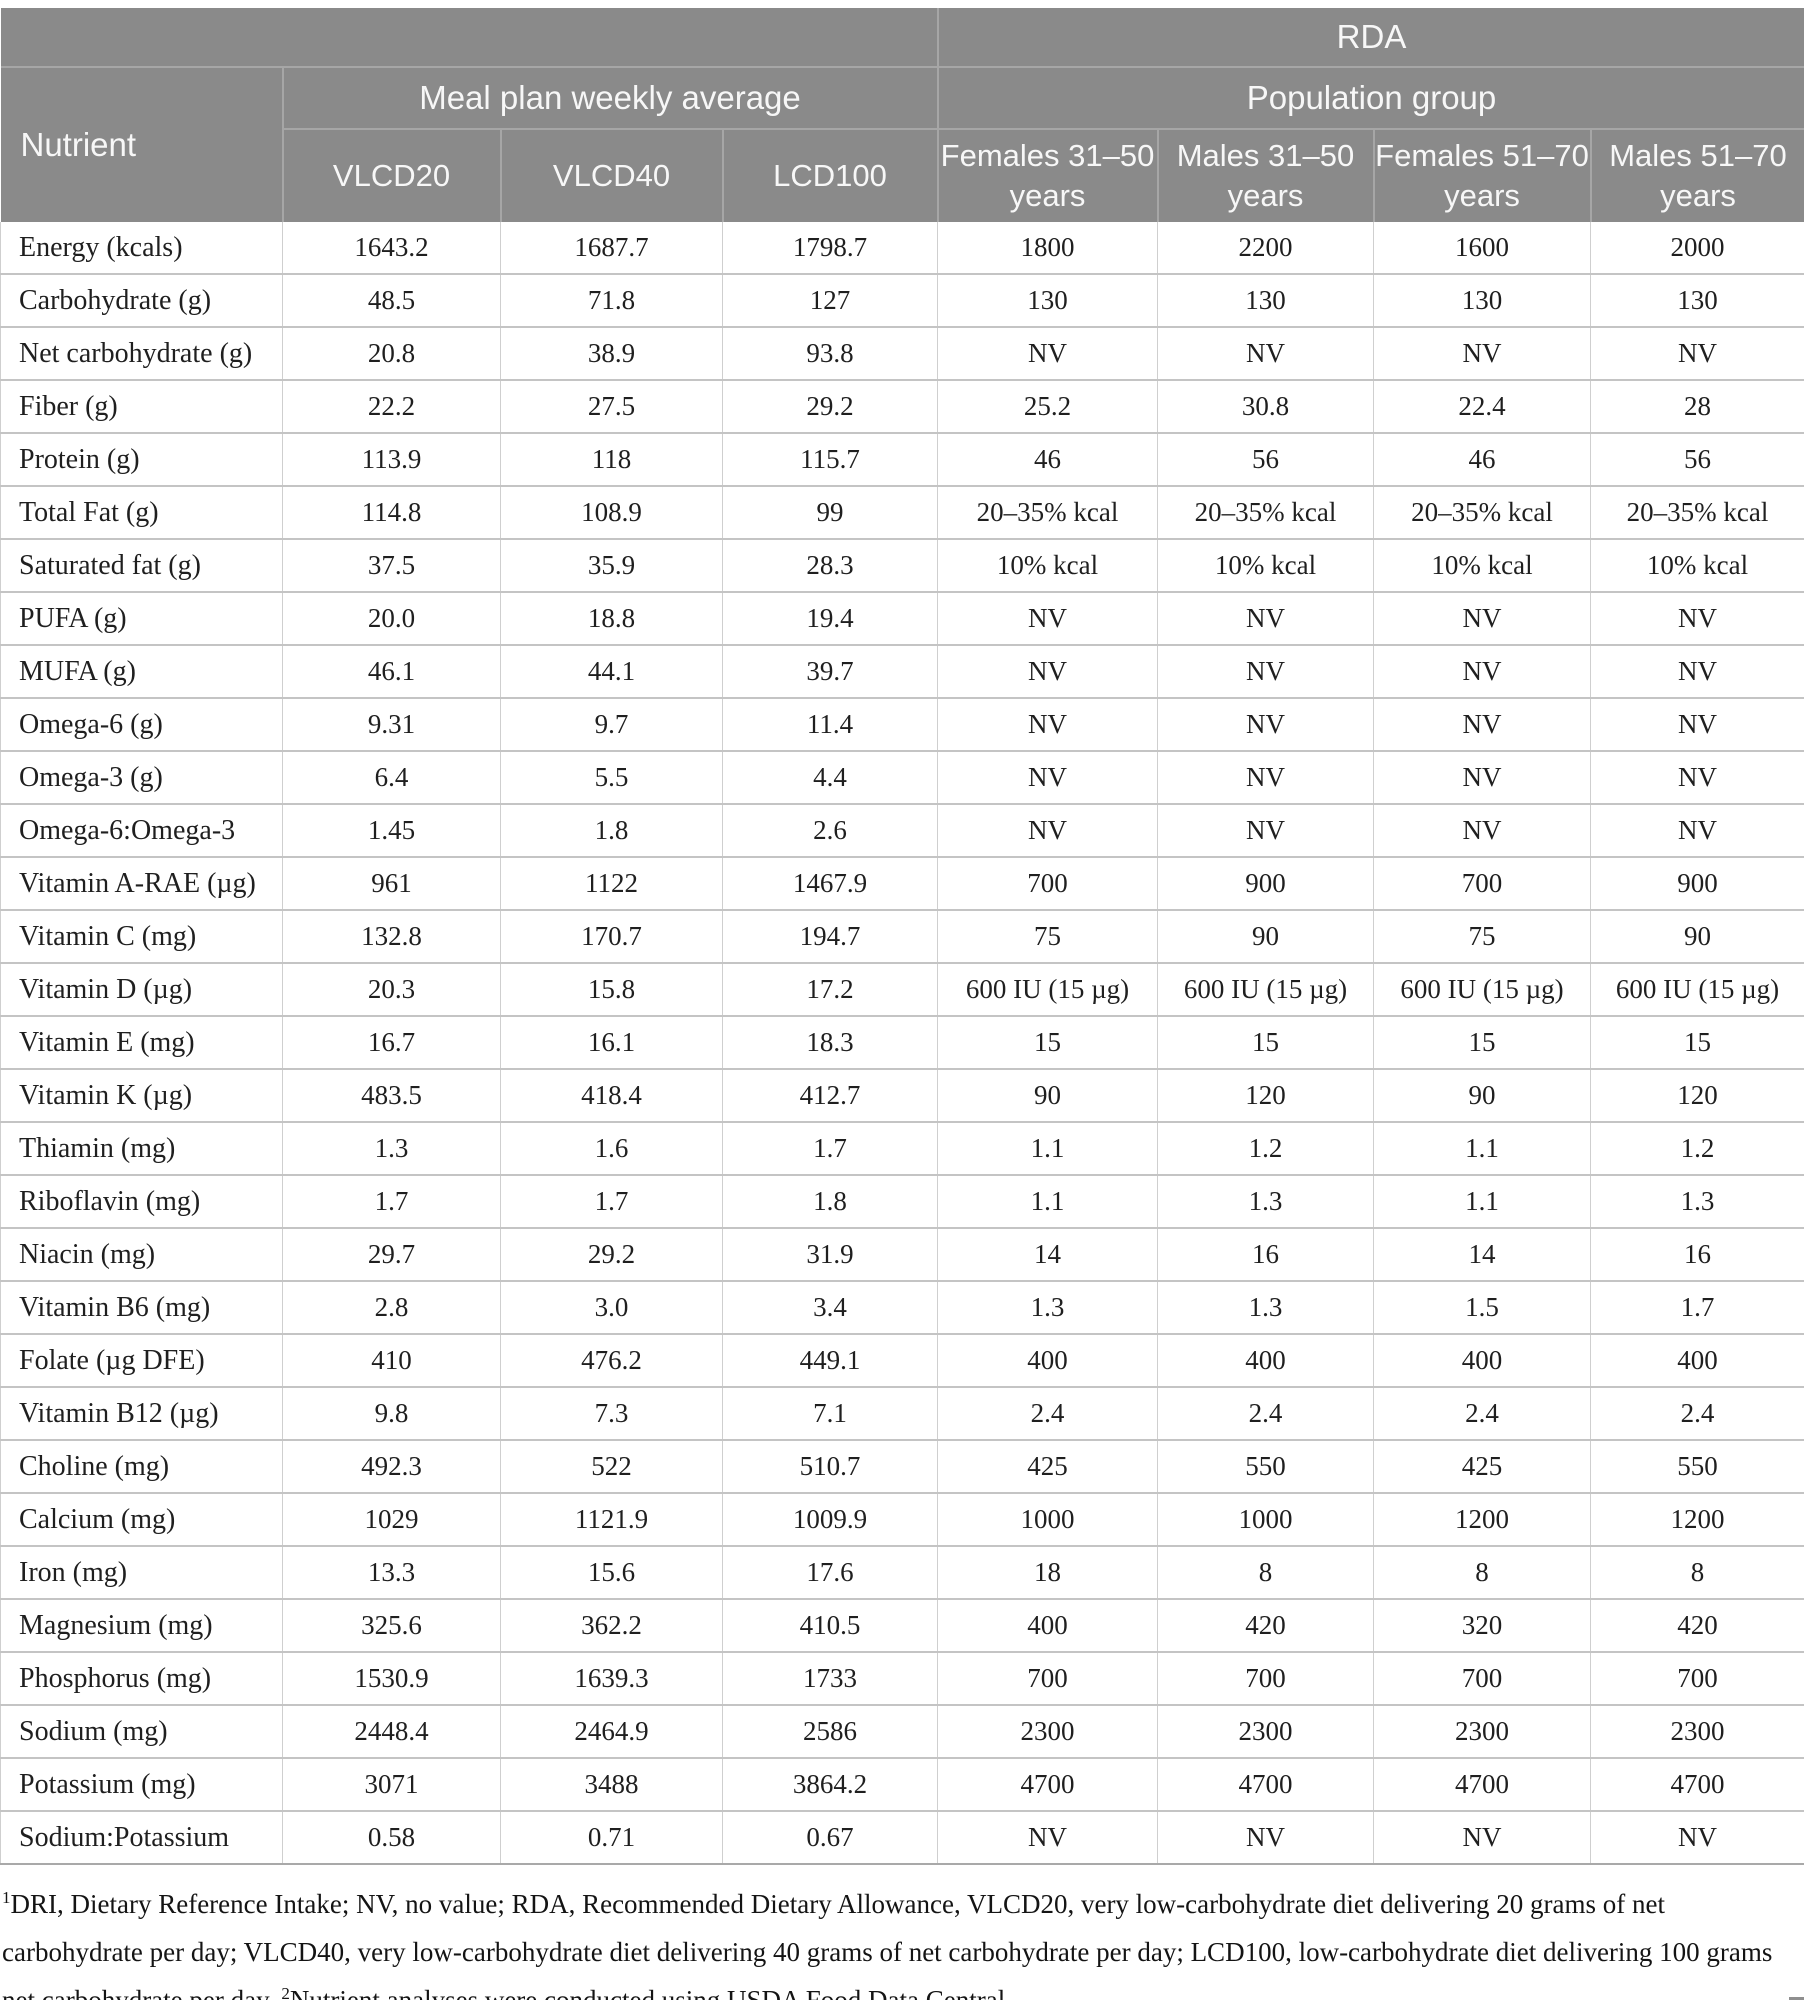 This screenshot has height=2000, width=1804. I want to click on value-cell: 3488, so click(611, 1784).